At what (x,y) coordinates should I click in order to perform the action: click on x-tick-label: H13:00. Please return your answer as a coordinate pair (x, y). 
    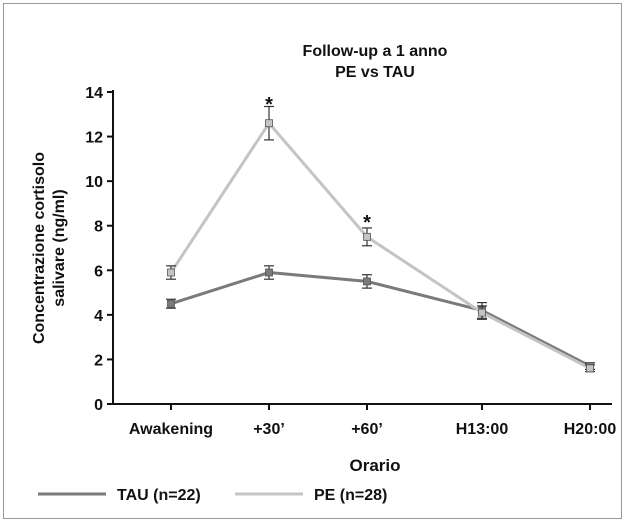
    Looking at the image, I should click on (482, 429).